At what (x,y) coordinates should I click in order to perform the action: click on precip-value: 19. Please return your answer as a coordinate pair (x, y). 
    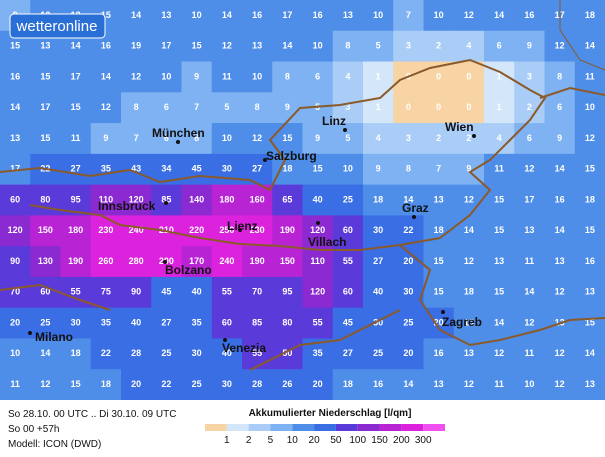
    Looking at the image, I should click on (136, 46).